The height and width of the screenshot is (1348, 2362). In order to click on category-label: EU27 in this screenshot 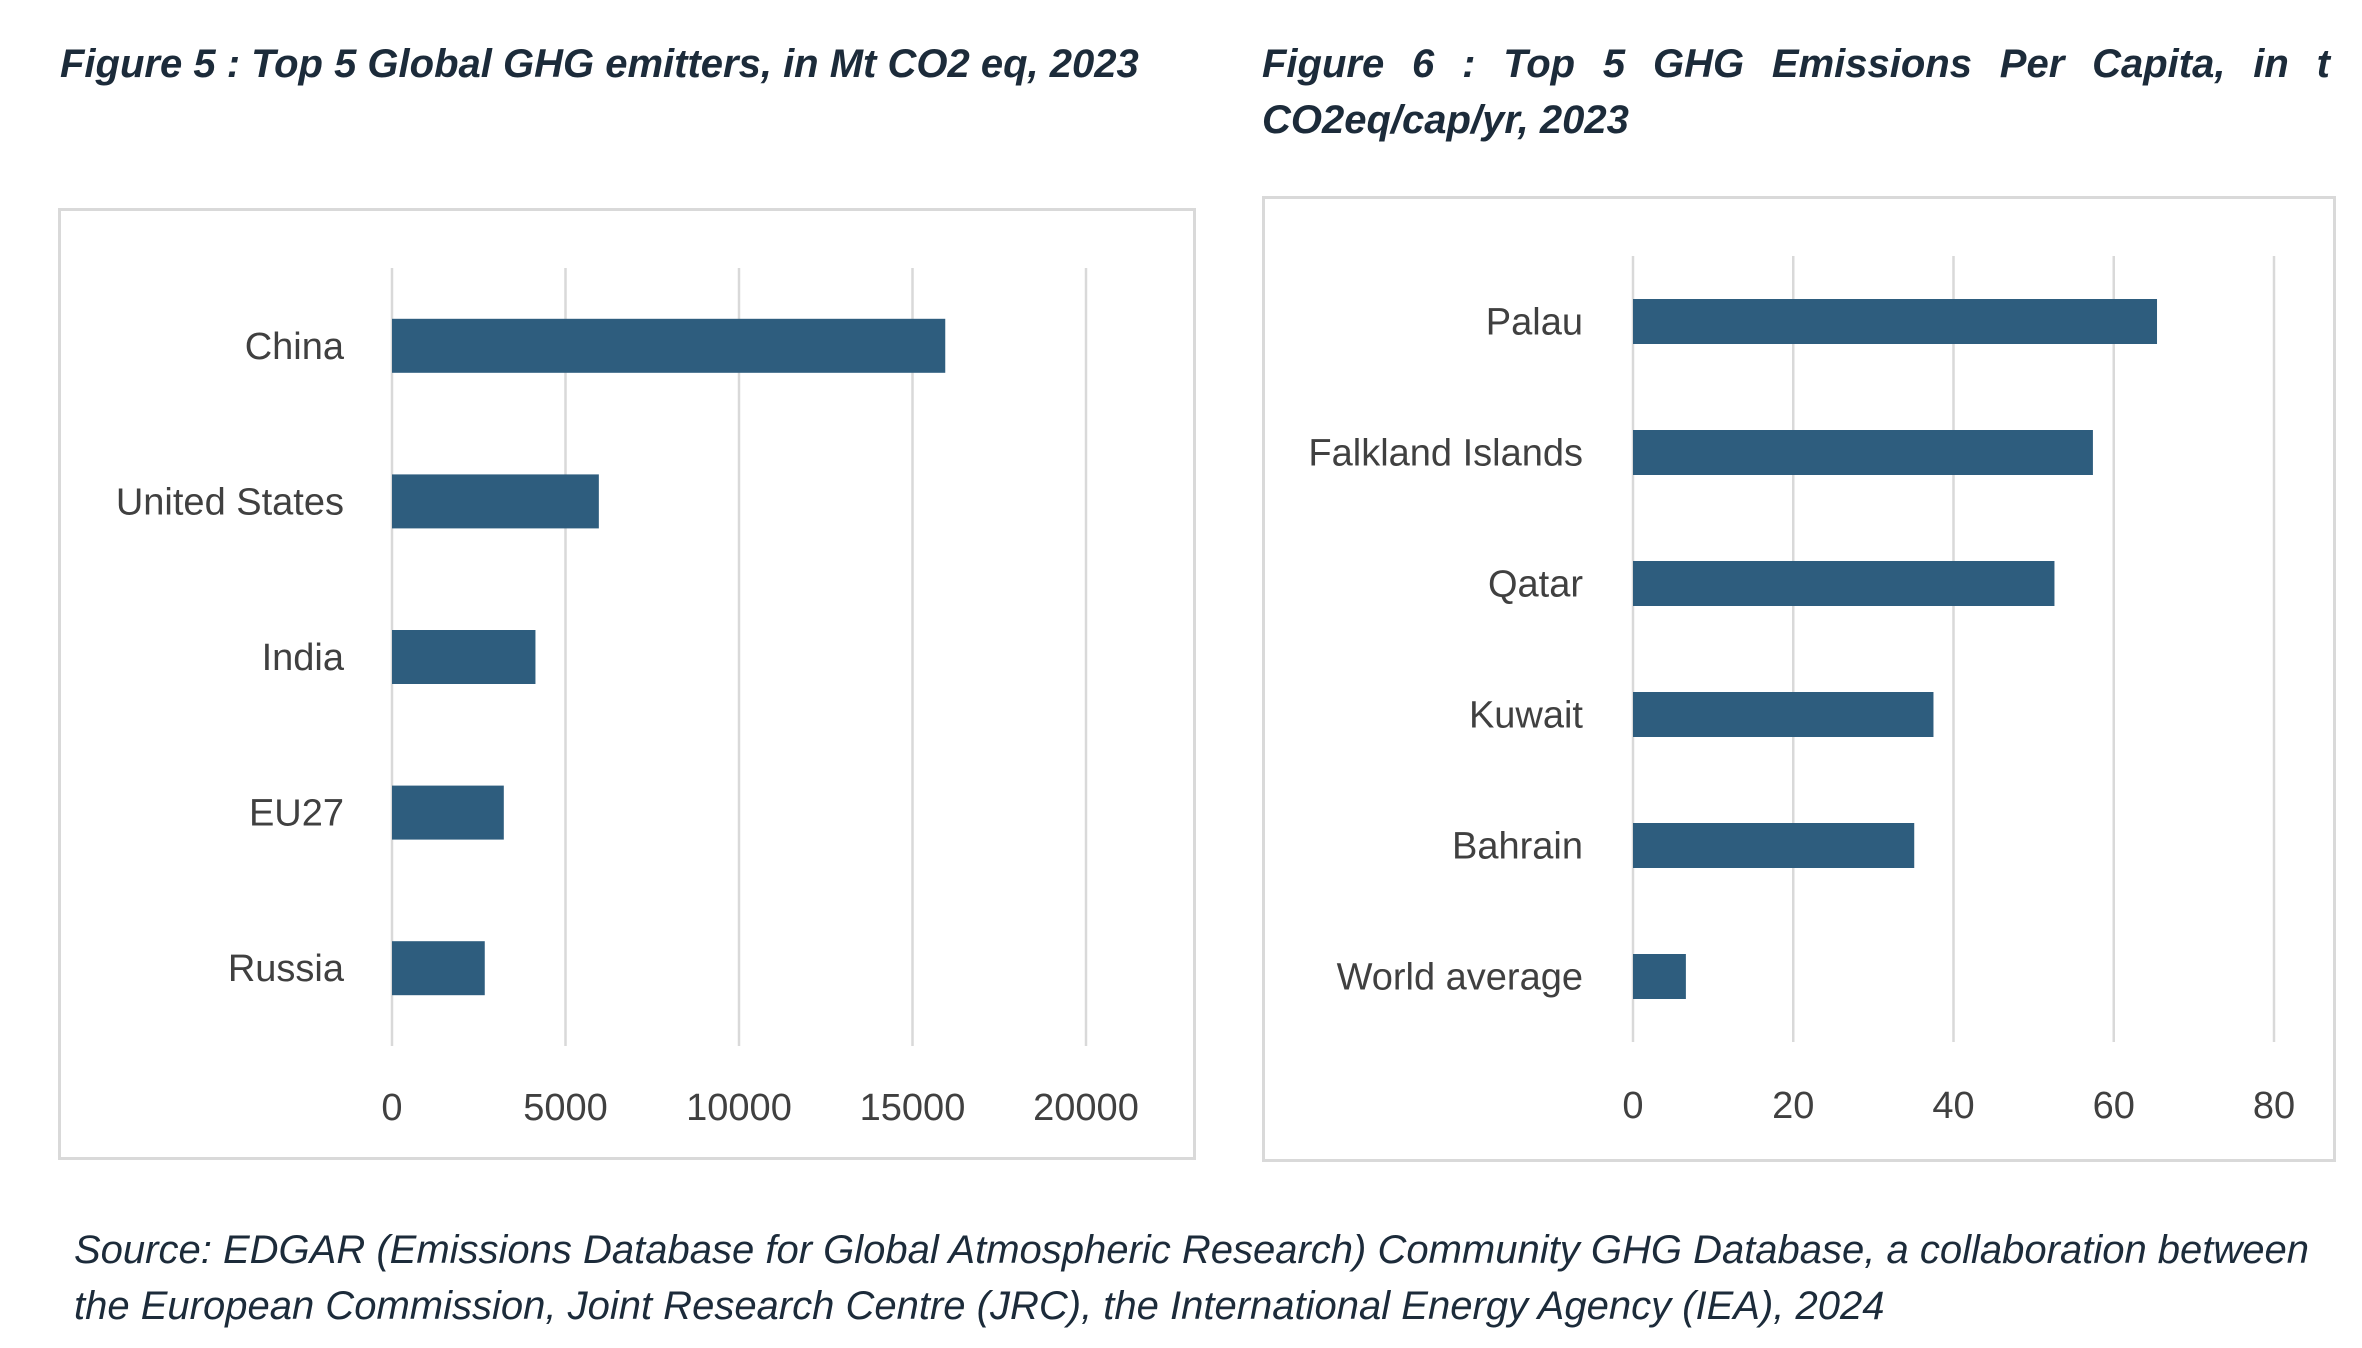, I will do `click(296, 814)`.